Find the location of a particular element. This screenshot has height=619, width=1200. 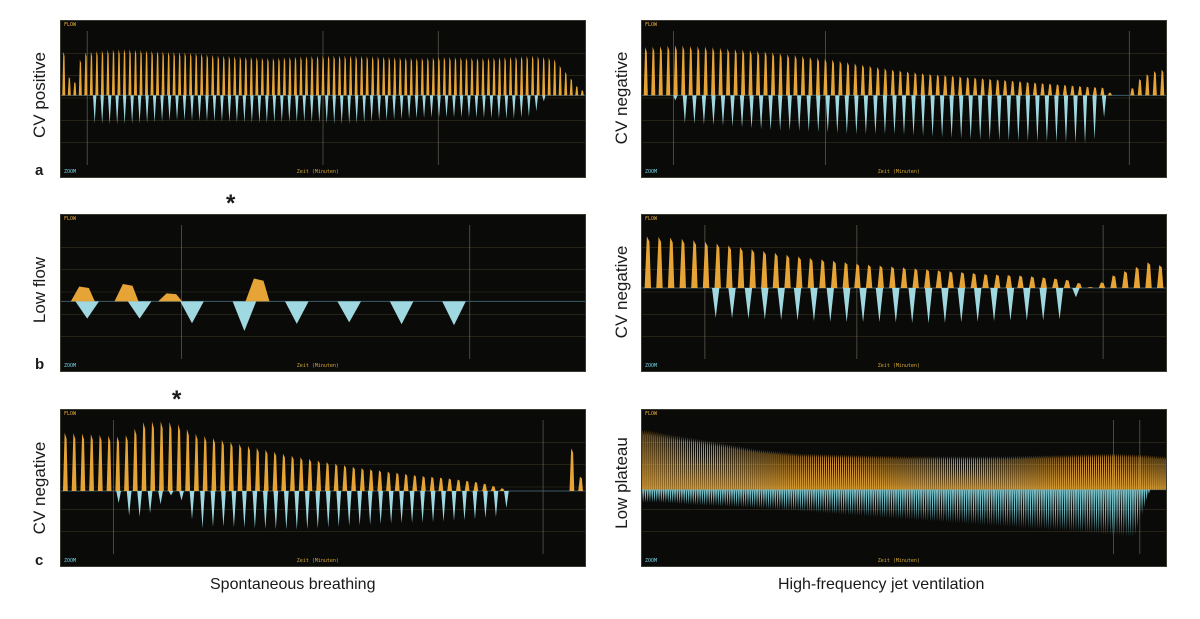

time-axis-label: Zeit (Minuten) is located at coordinates (317, 172).